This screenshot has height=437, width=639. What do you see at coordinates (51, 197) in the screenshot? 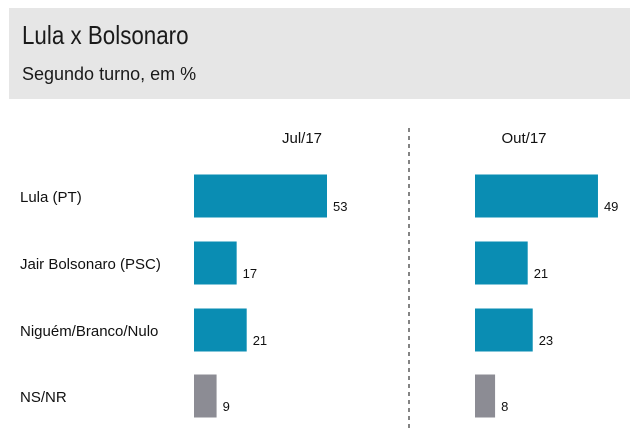
I see `category-label: Lula (PT)` at bounding box center [51, 197].